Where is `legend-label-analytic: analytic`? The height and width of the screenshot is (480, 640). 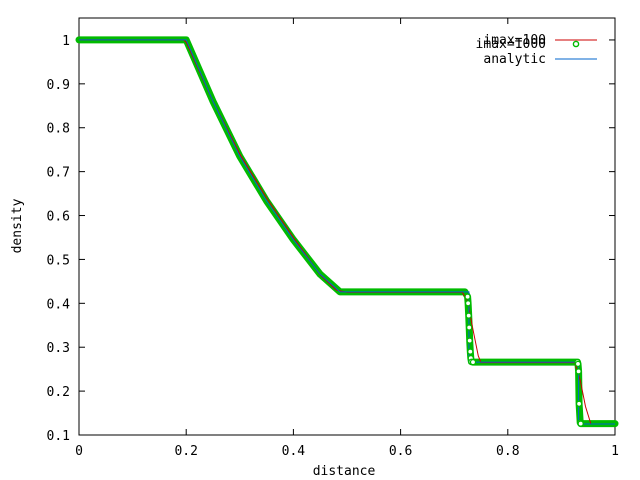 legend-label-analytic: analytic is located at coordinates (514, 59).